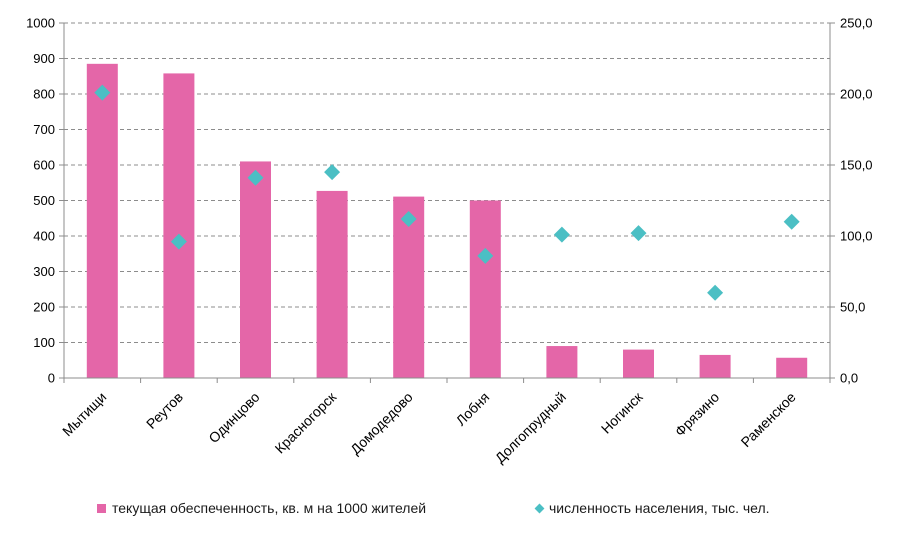  I want to click on left-tick-label: 100, so click(44, 342).